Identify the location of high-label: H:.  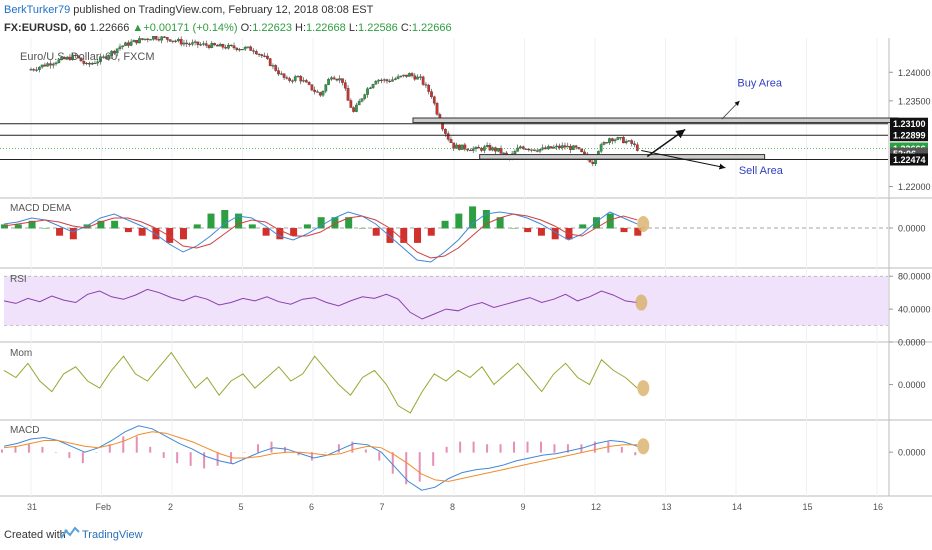
(301, 28).